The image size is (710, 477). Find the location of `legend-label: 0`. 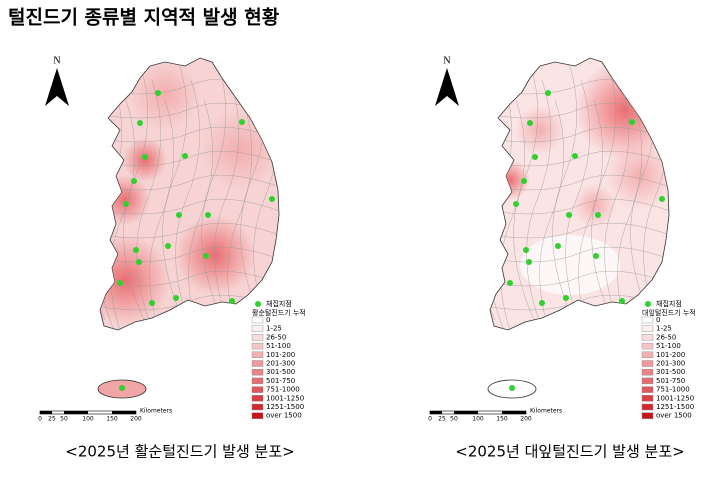

legend-label: 0 is located at coordinates (658, 320).